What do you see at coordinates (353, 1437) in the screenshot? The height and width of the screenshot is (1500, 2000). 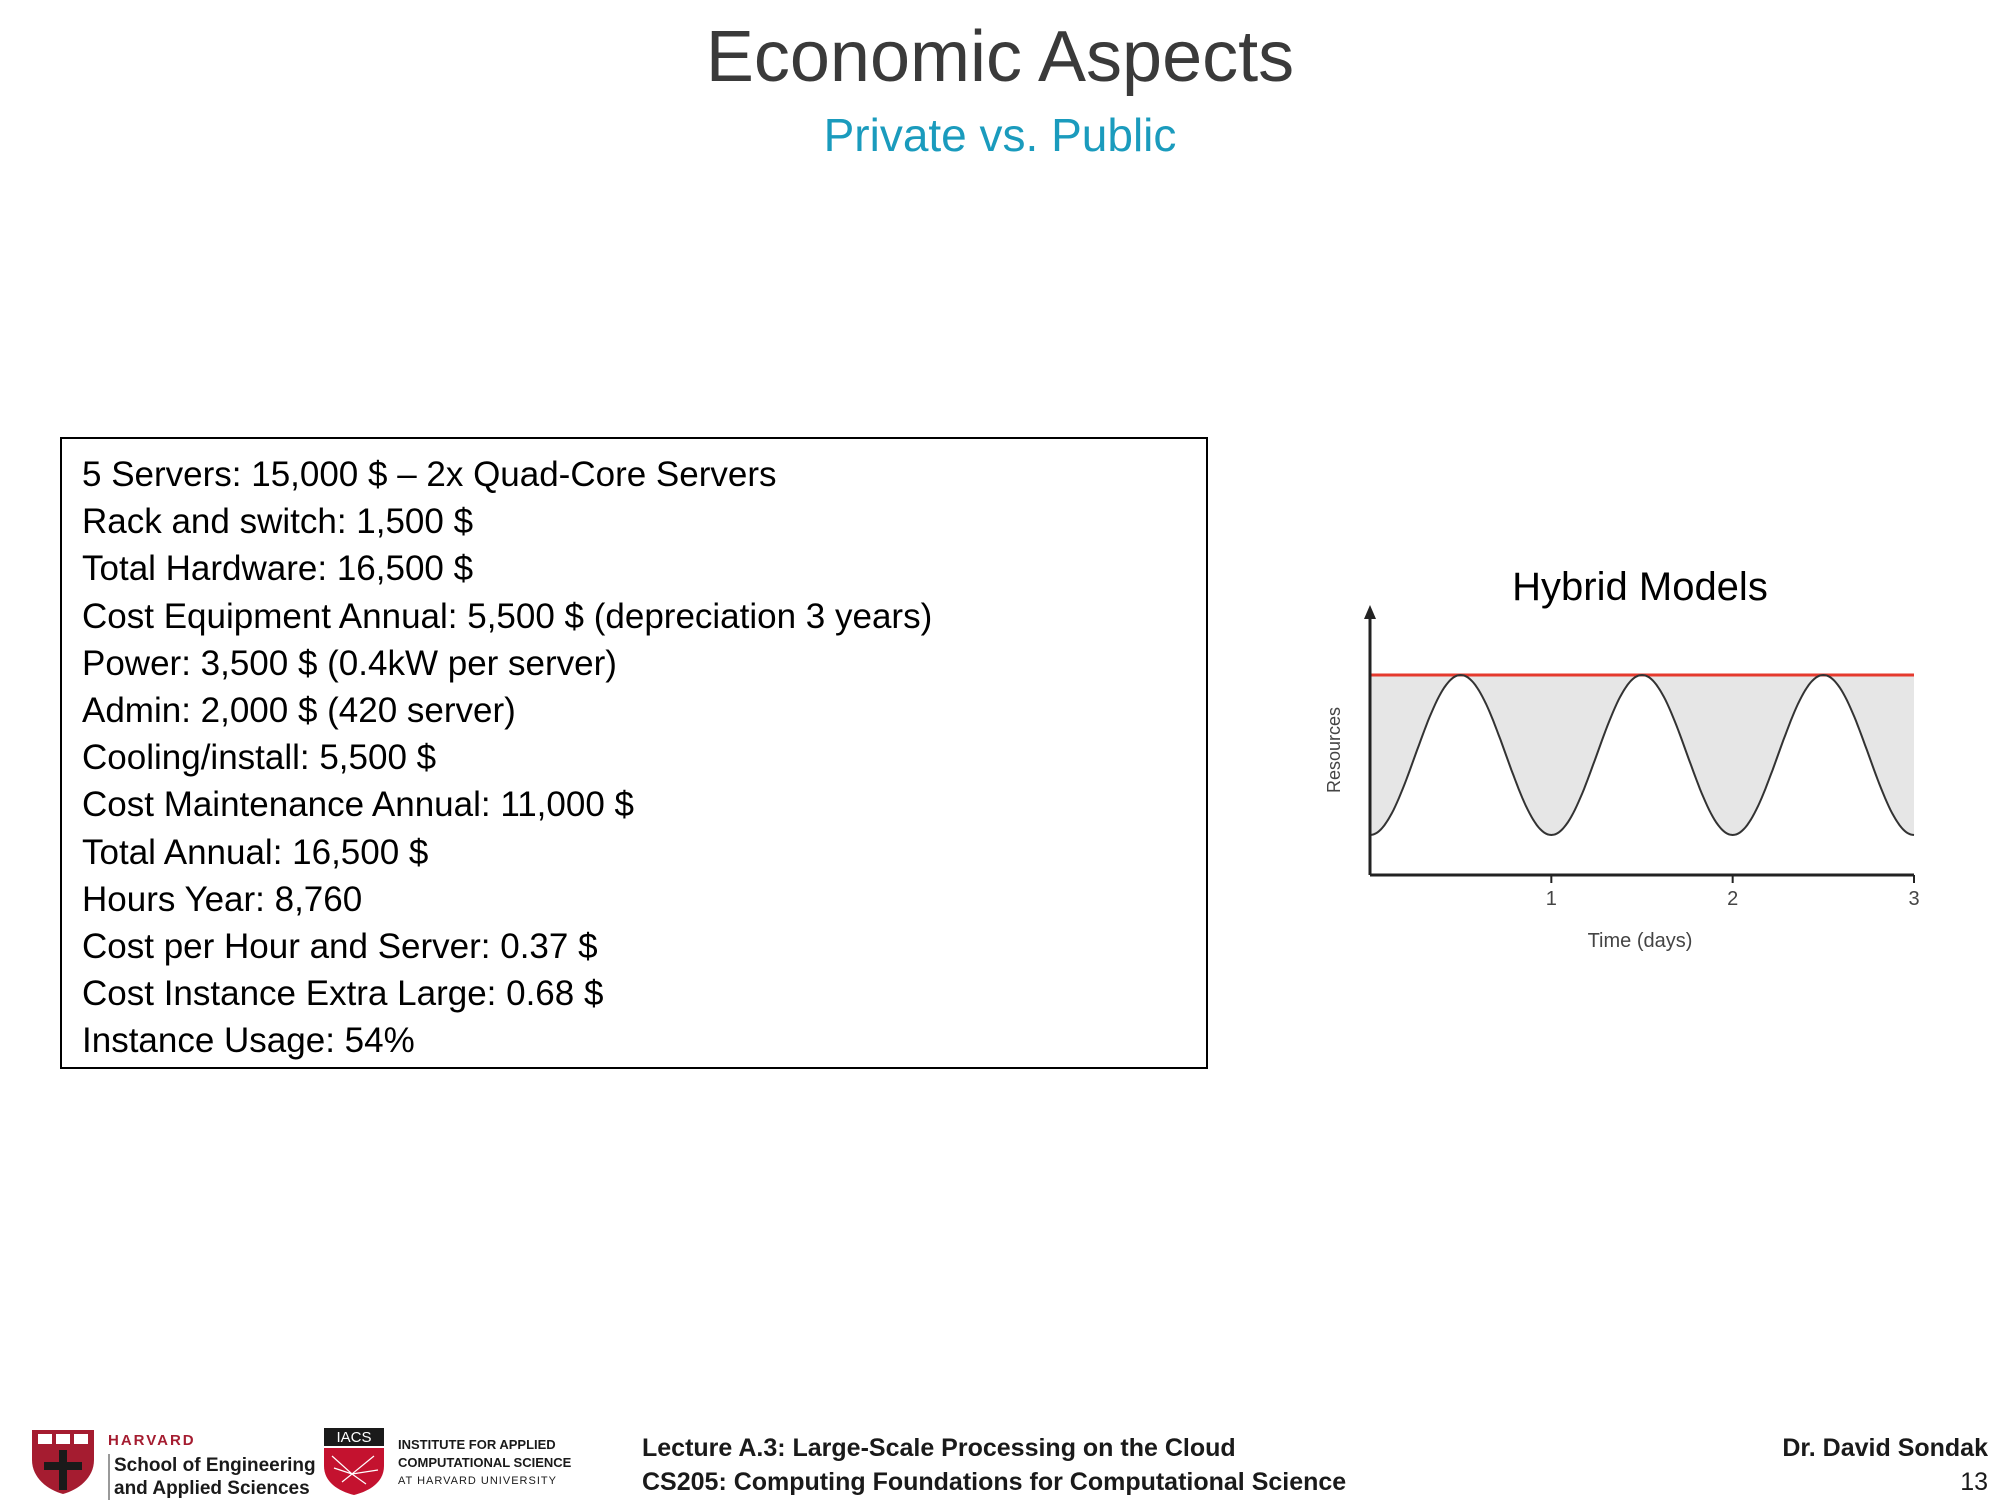 I see `iacs-badge-text: IACS` at bounding box center [353, 1437].